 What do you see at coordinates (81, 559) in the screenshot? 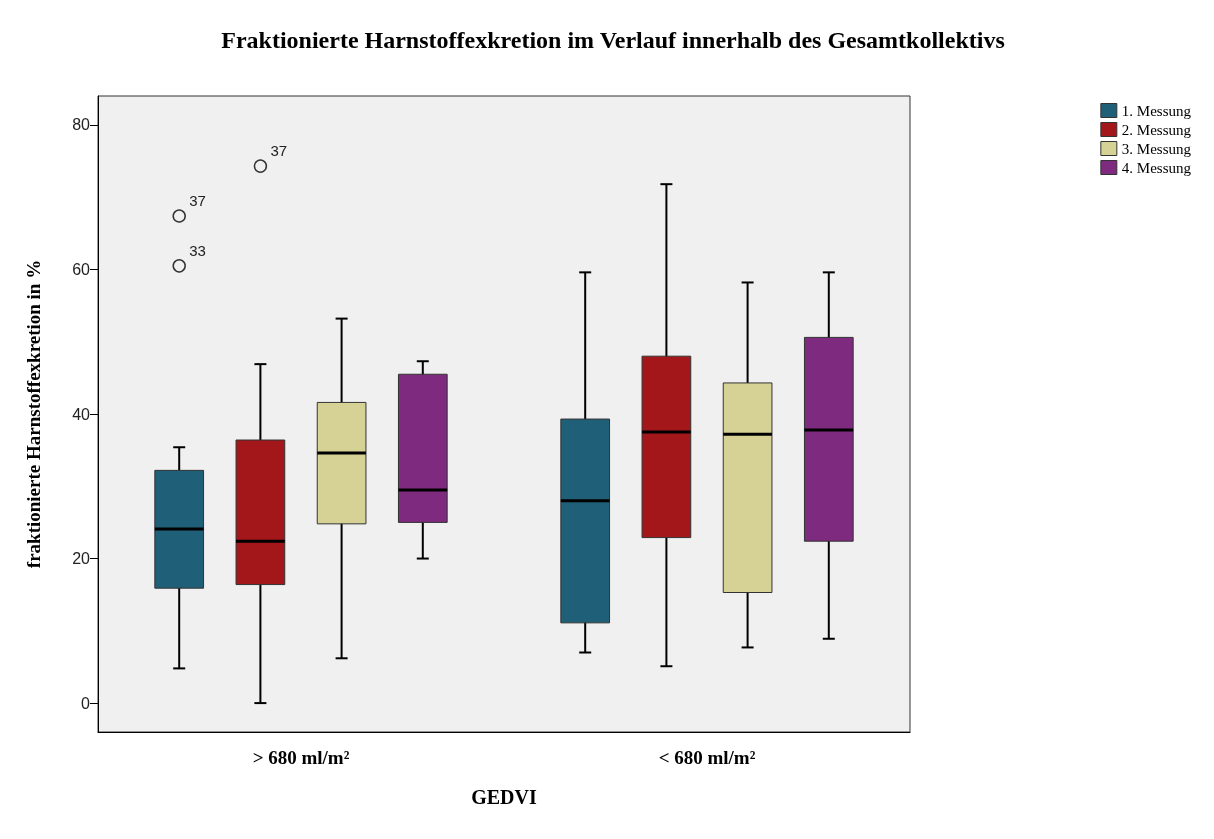
I see `y-tick-label: 20` at bounding box center [81, 559].